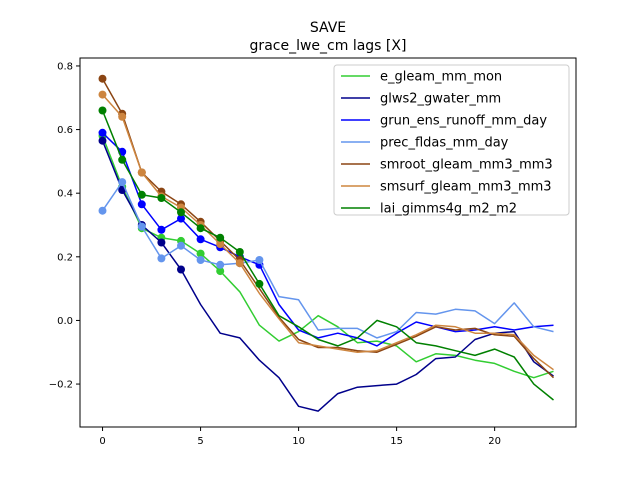 This screenshot has width=640, height=484. What do you see at coordinates (65, 257) in the screenshot?
I see `y-tick-label: 0.2` at bounding box center [65, 257].